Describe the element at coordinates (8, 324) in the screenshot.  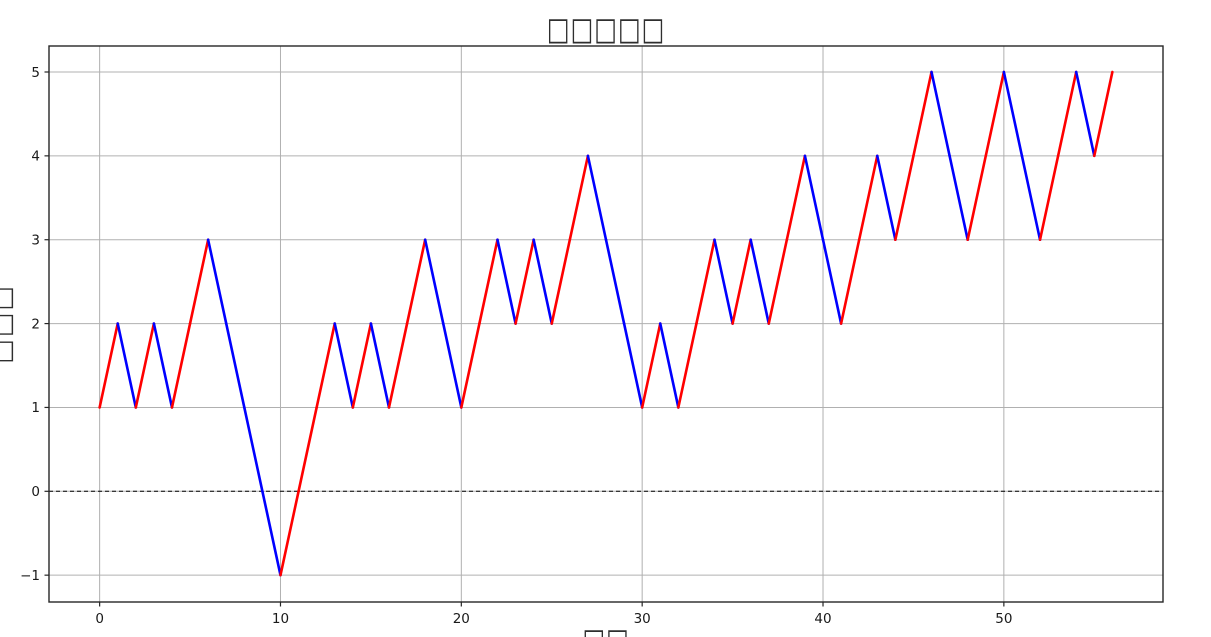
I see `y-axis-label: □□□` at that location.